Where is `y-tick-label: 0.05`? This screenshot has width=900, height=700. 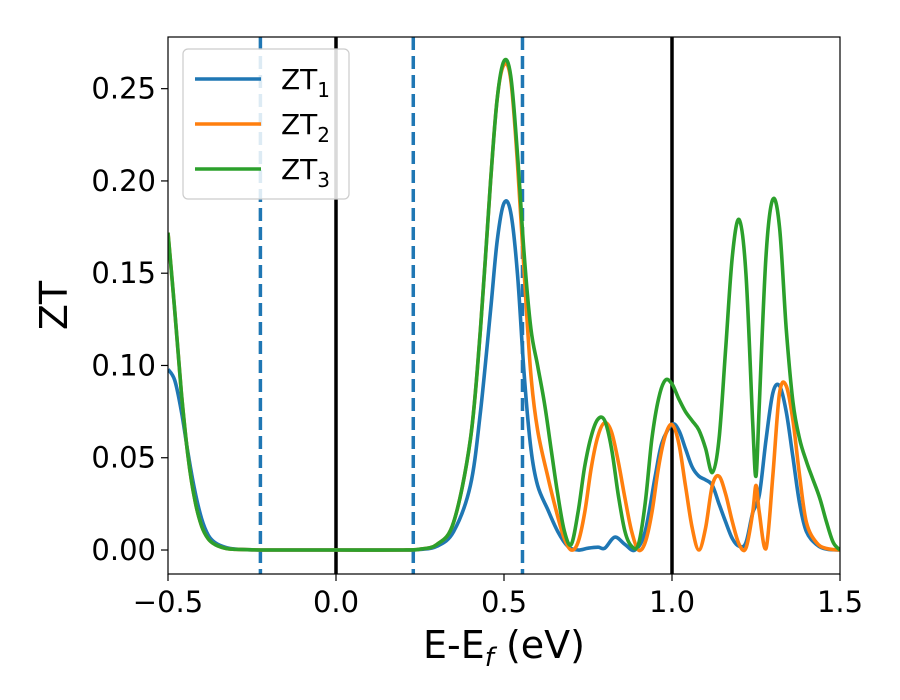 y-tick-label: 0.05 is located at coordinates (123, 458).